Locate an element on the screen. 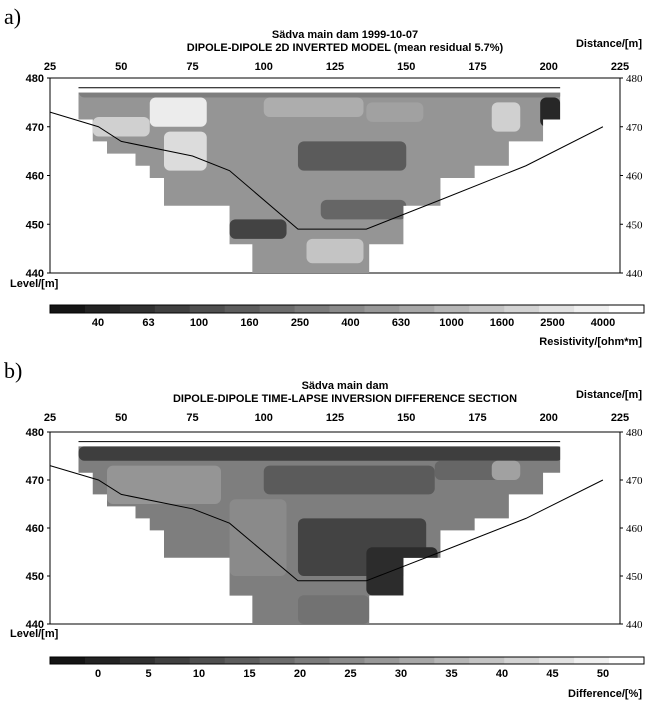 The image size is (669, 704). chart-title: Sädva main dam 1999-10-07 is located at coordinates (345, 35).